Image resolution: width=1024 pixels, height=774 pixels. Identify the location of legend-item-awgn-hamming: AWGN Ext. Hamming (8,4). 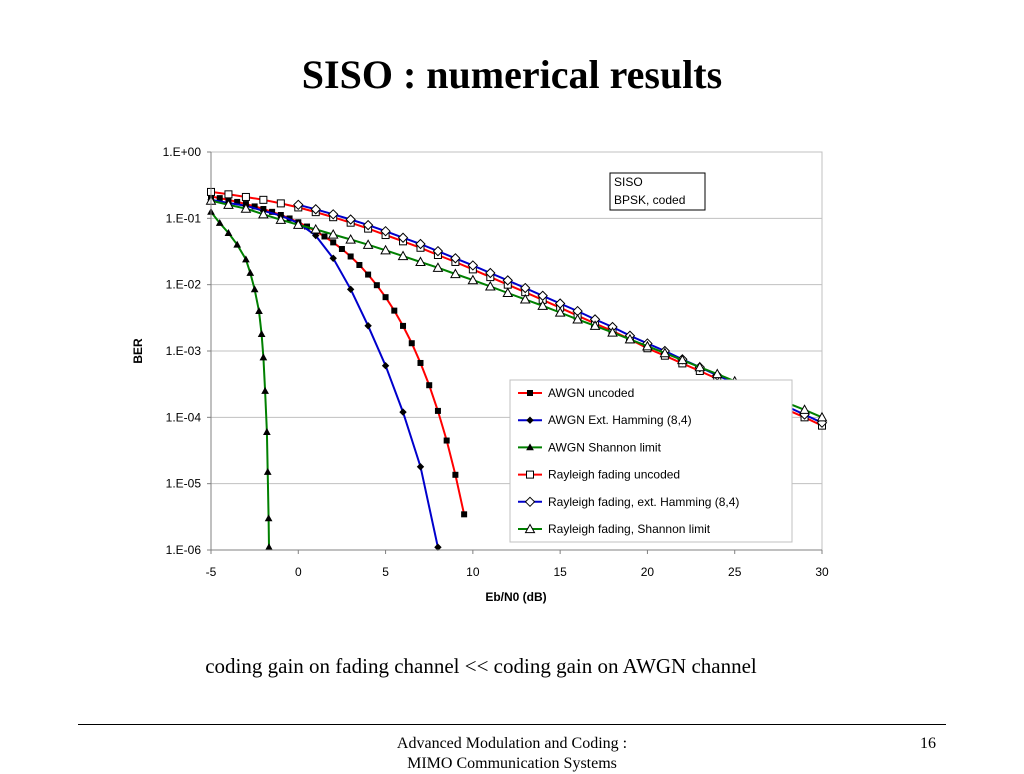
(605, 420).